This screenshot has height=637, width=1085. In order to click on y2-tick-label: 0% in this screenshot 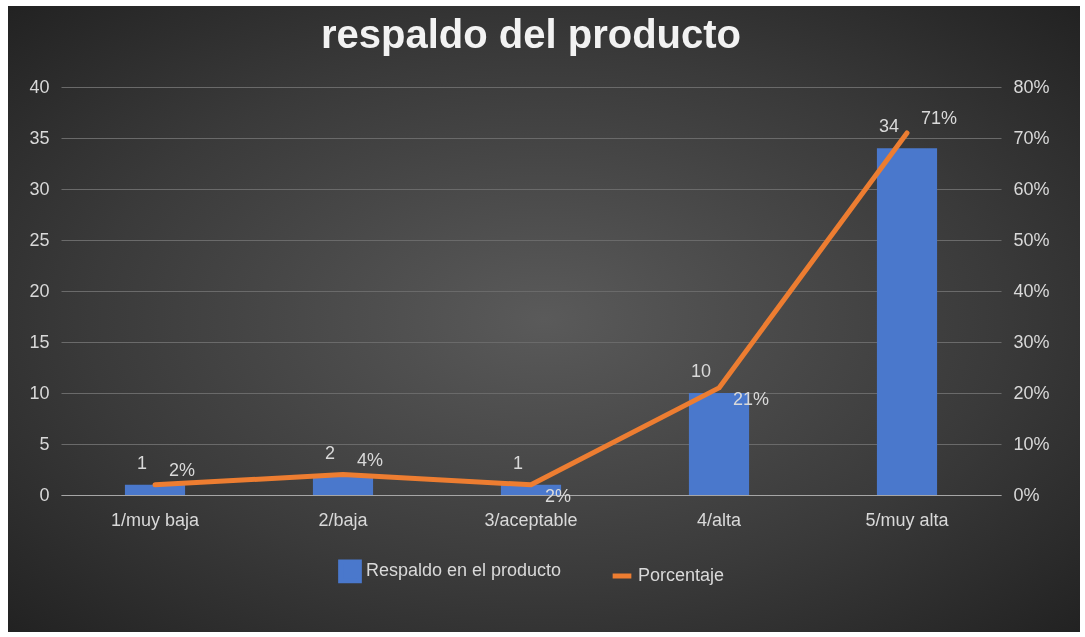, I will do `click(1026, 494)`.